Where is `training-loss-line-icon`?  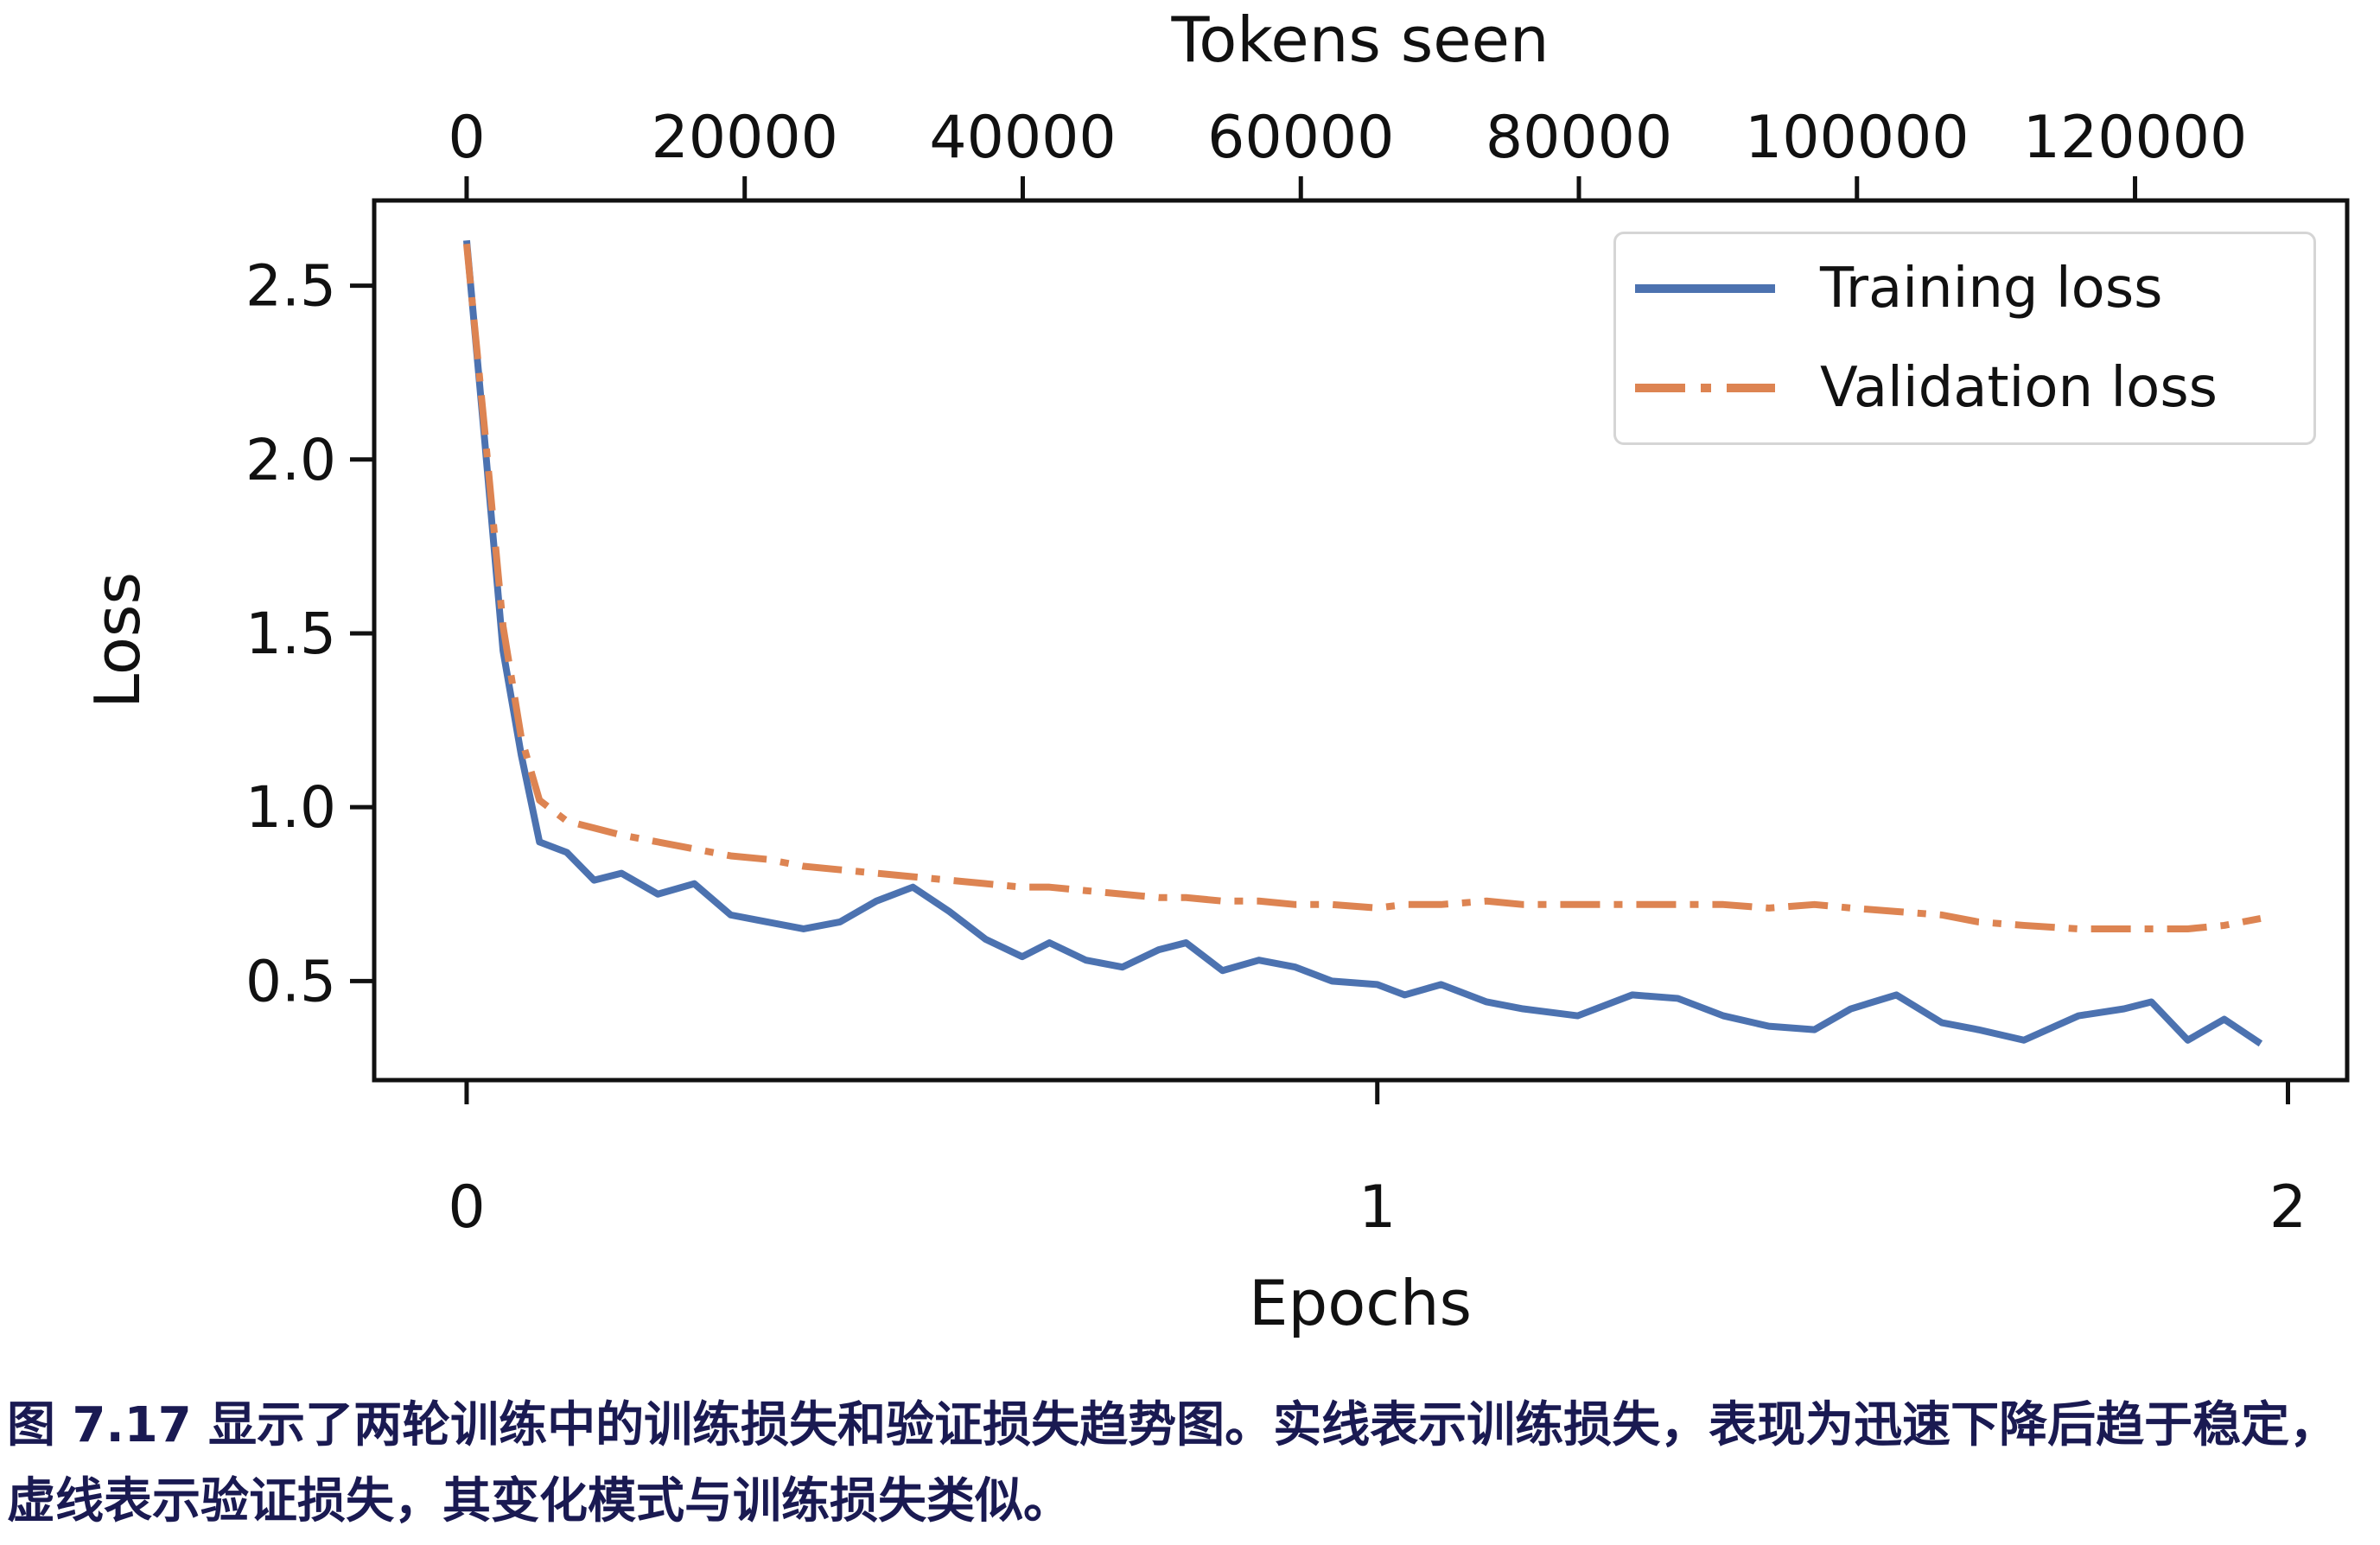 training-loss-line-icon is located at coordinates (1705, 289).